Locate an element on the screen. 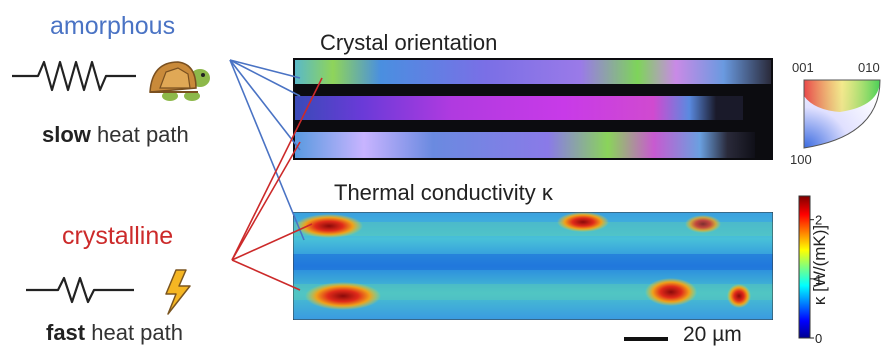 Image resolution: width=891 pixels, height=349 pixels. crystalline-connectors is located at coordinates (277, 184).